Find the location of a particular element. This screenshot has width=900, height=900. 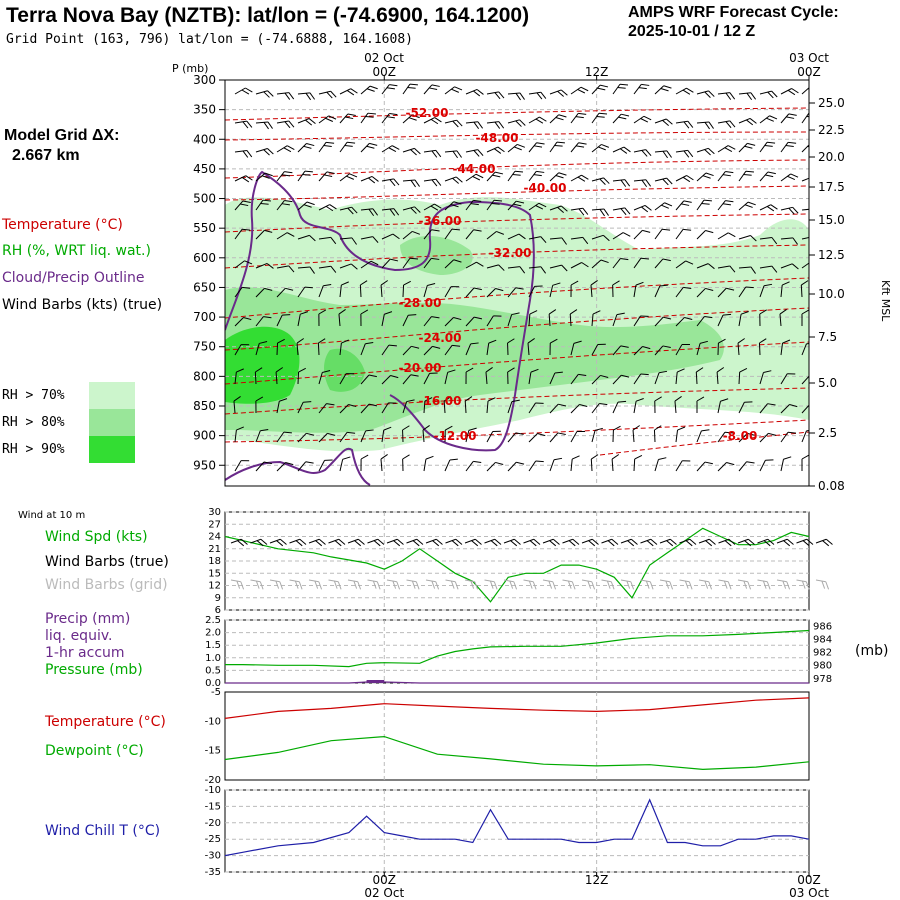

temp-contour-label: -8.00 is located at coordinates (740, 436).